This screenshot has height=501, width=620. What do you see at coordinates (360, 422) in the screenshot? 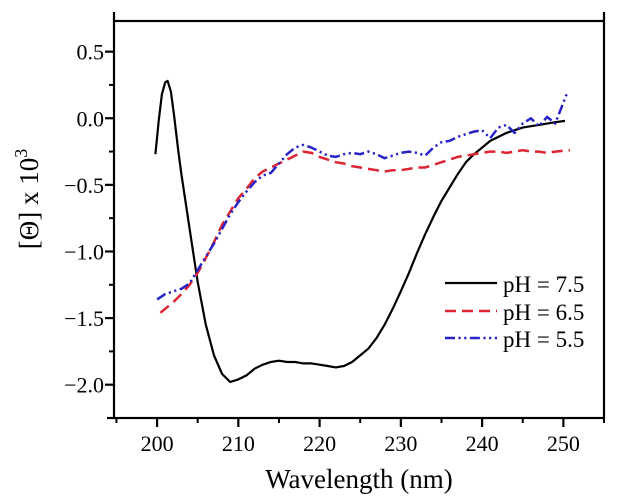
I see `x-axis-ticks` at bounding box center [360, 422].